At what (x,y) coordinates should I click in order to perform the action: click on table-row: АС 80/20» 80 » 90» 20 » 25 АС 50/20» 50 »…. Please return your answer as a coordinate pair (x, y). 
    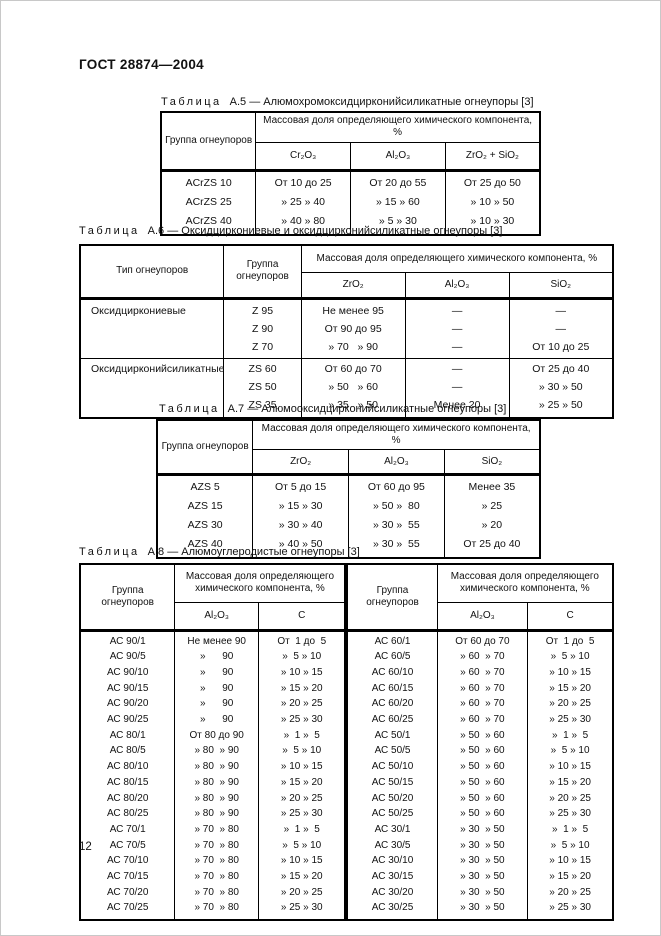
    Looking at the image, I should click on (346, 798).